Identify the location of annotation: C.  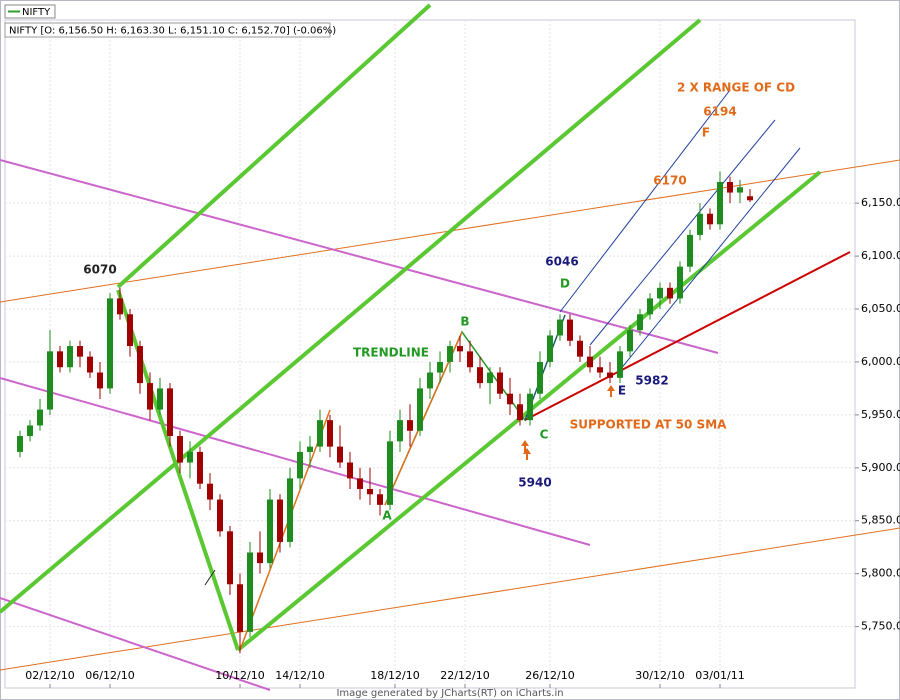
(544, 435).